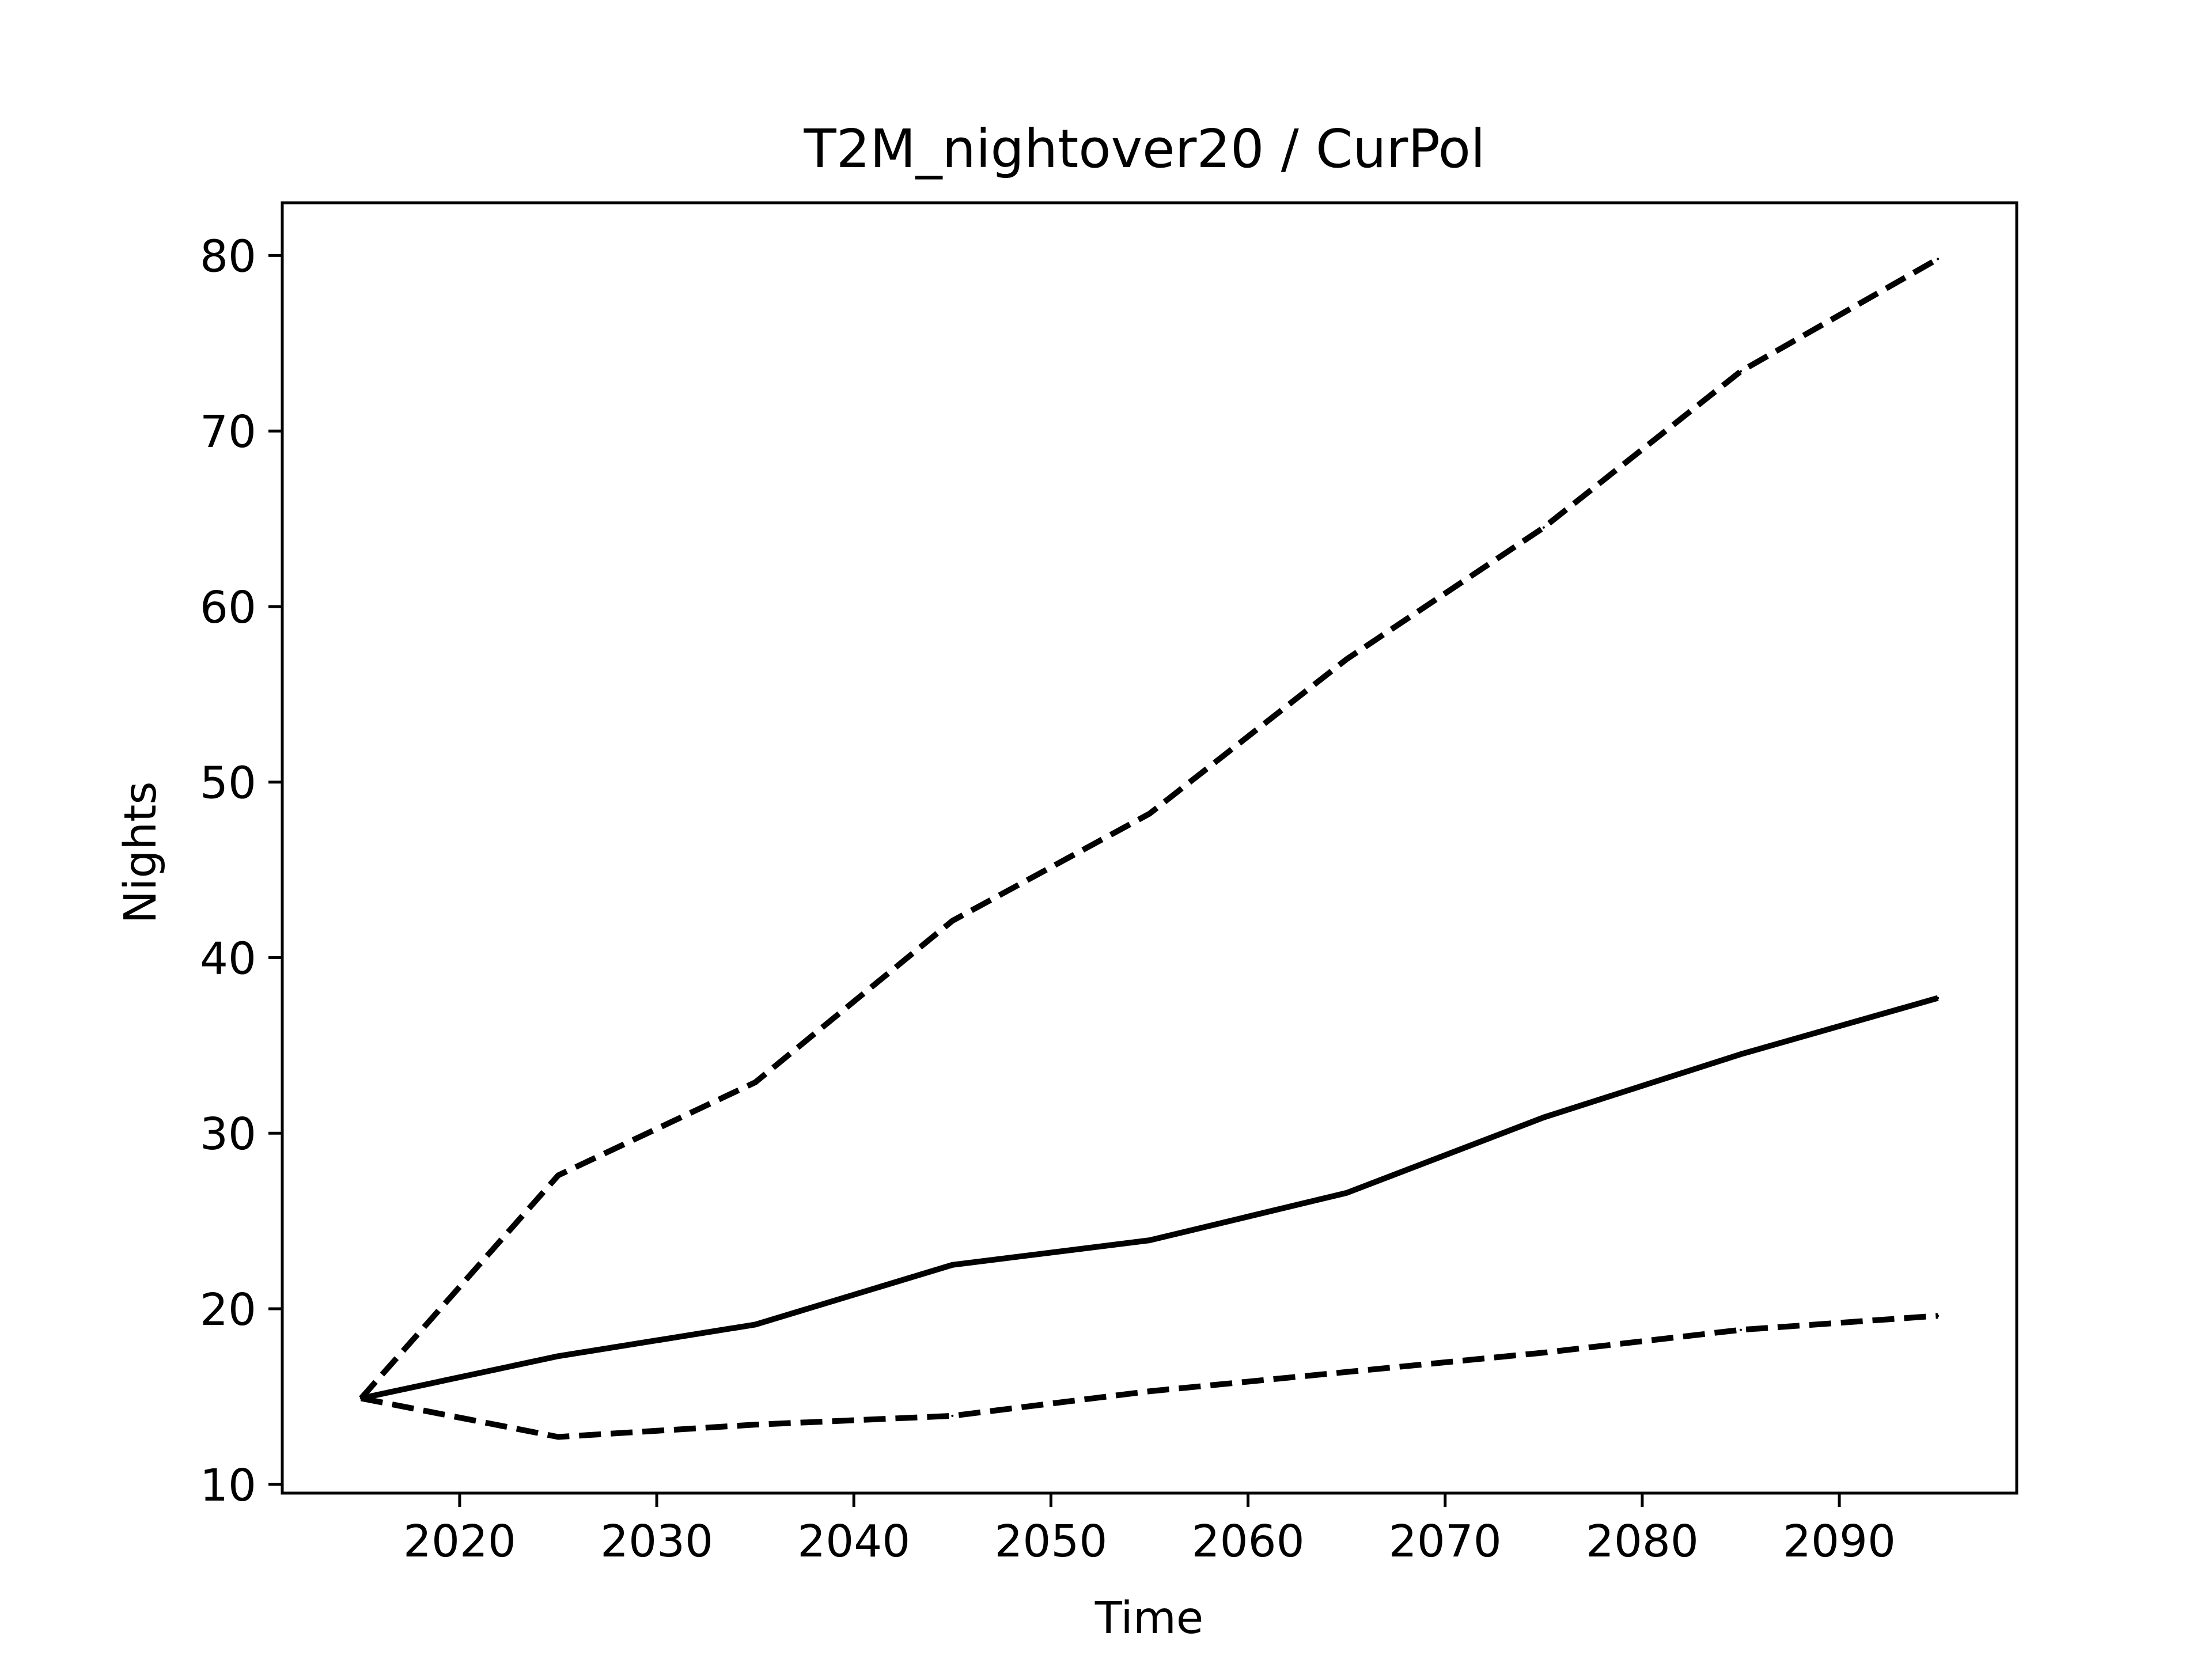  What do you see at coordinates (228, 958) in the screenshot?
I see `y-tick-label: 40` at bounding box center [228, 958].